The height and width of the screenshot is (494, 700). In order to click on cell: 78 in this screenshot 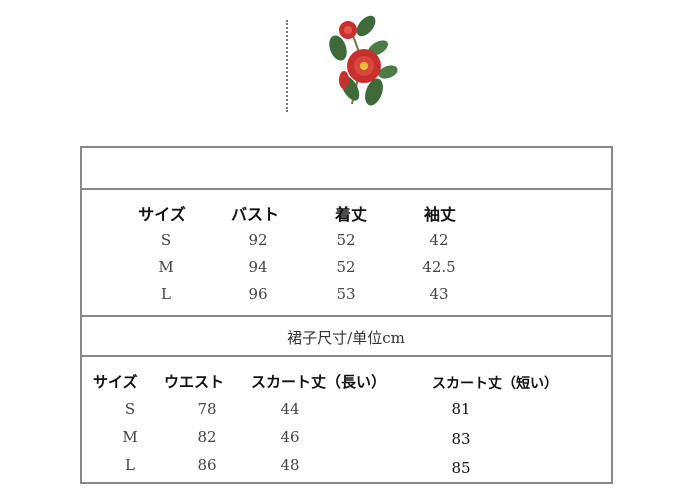, I will do `click(207, 409)`.